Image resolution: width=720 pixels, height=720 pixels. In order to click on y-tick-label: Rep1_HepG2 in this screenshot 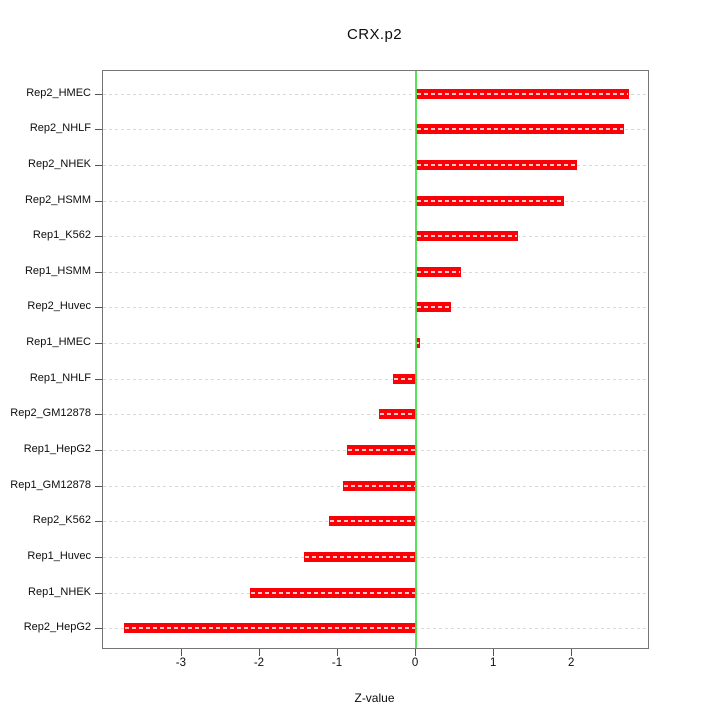, I will do `click(57, 449)`.